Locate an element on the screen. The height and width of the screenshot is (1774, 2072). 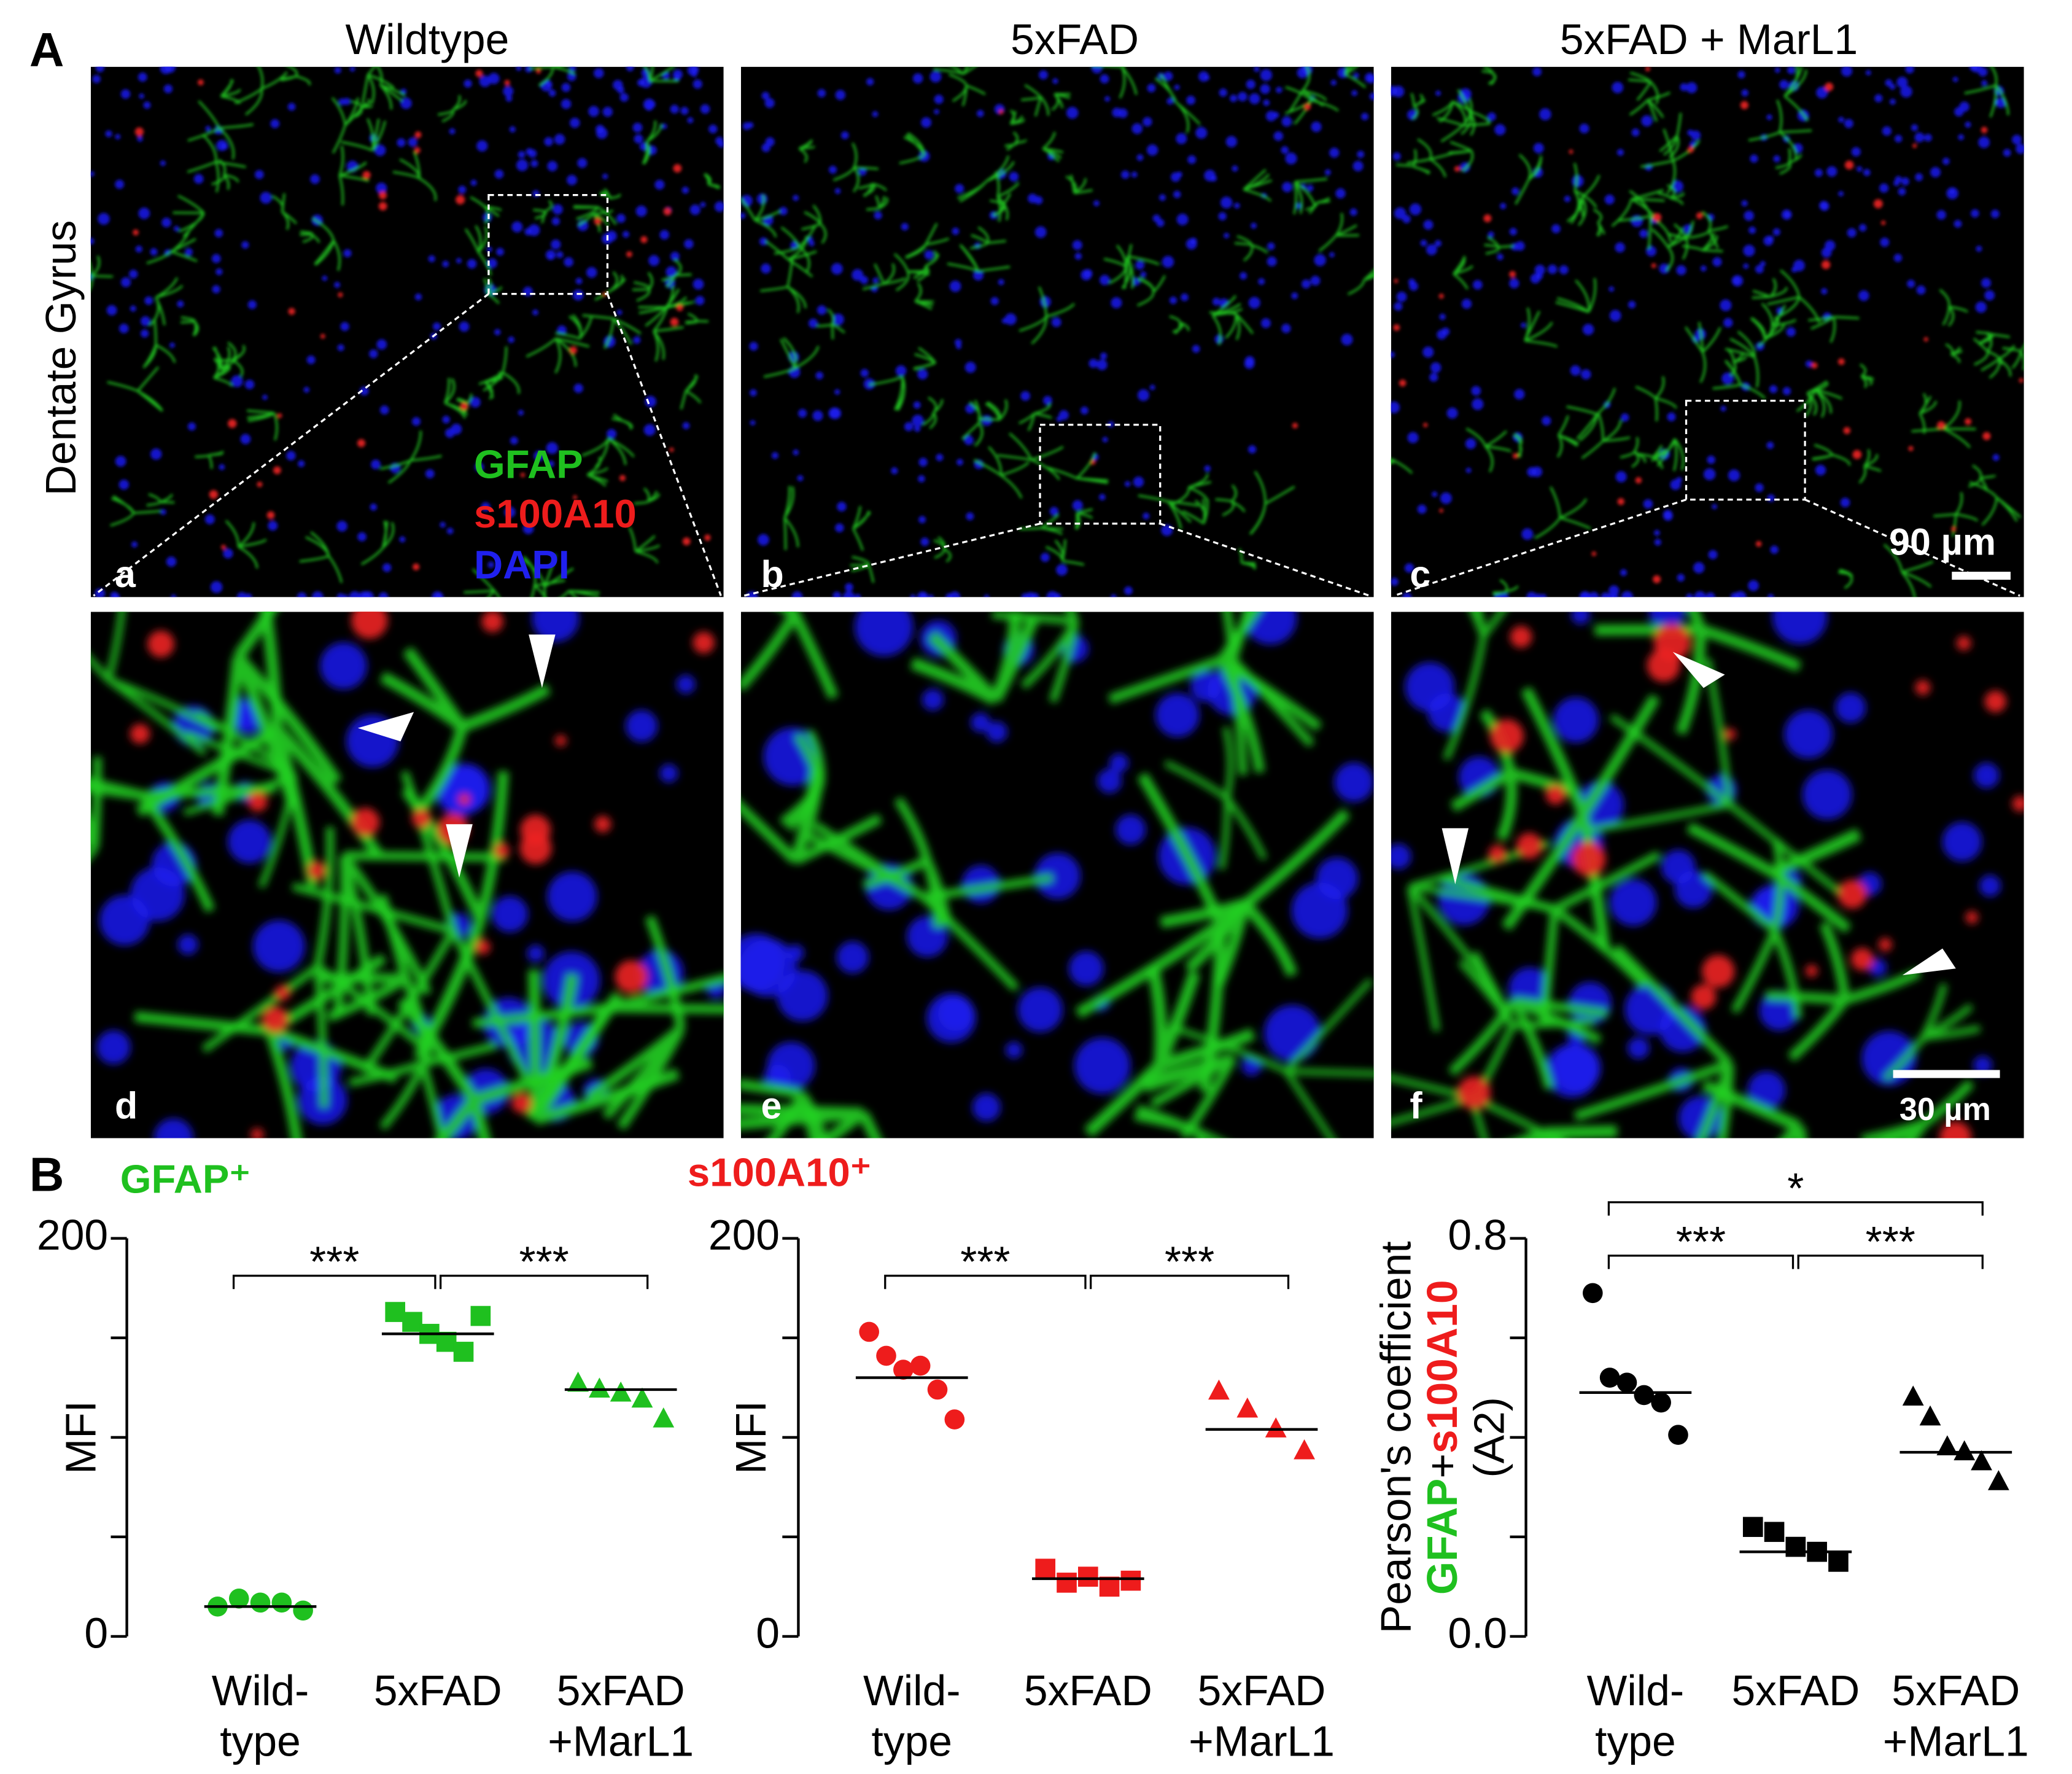
y-tick-label: 200 is located at coordinates (72, 1235).